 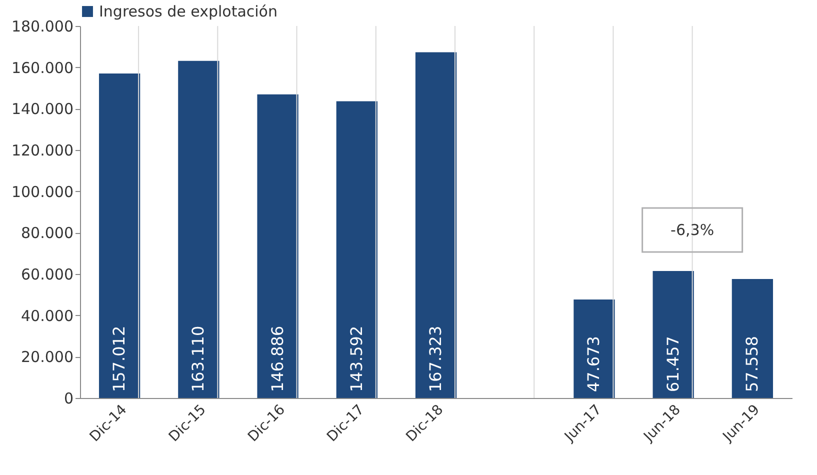 What do you see at coordinates (198, 359) in the screenshot?
I see `data-label: 163.110` at bounding box center [198, 359].